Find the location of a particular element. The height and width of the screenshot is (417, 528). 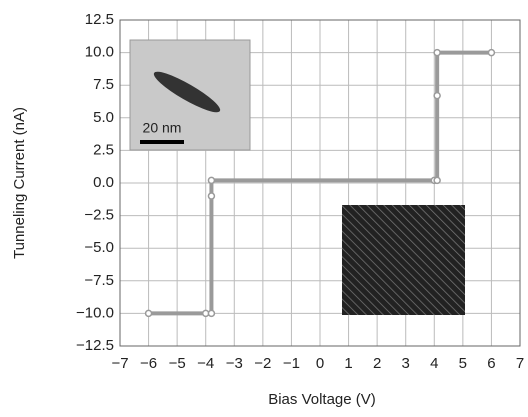

y-tick-label: −12.5 is located at coordinates (95, 345).